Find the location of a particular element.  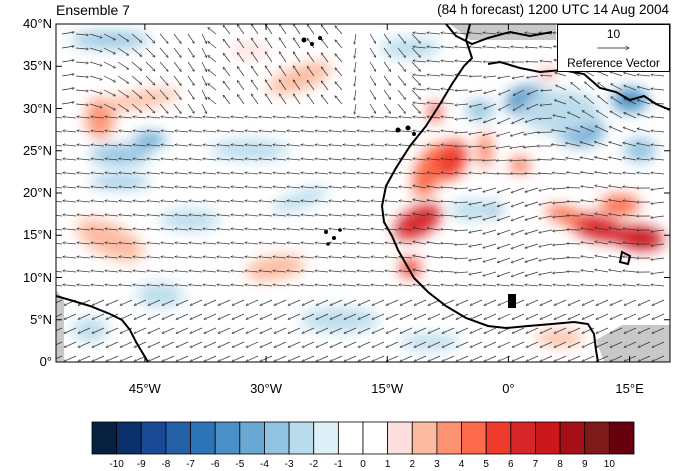

colorbar-swatch is located at coordinates (350, 438).